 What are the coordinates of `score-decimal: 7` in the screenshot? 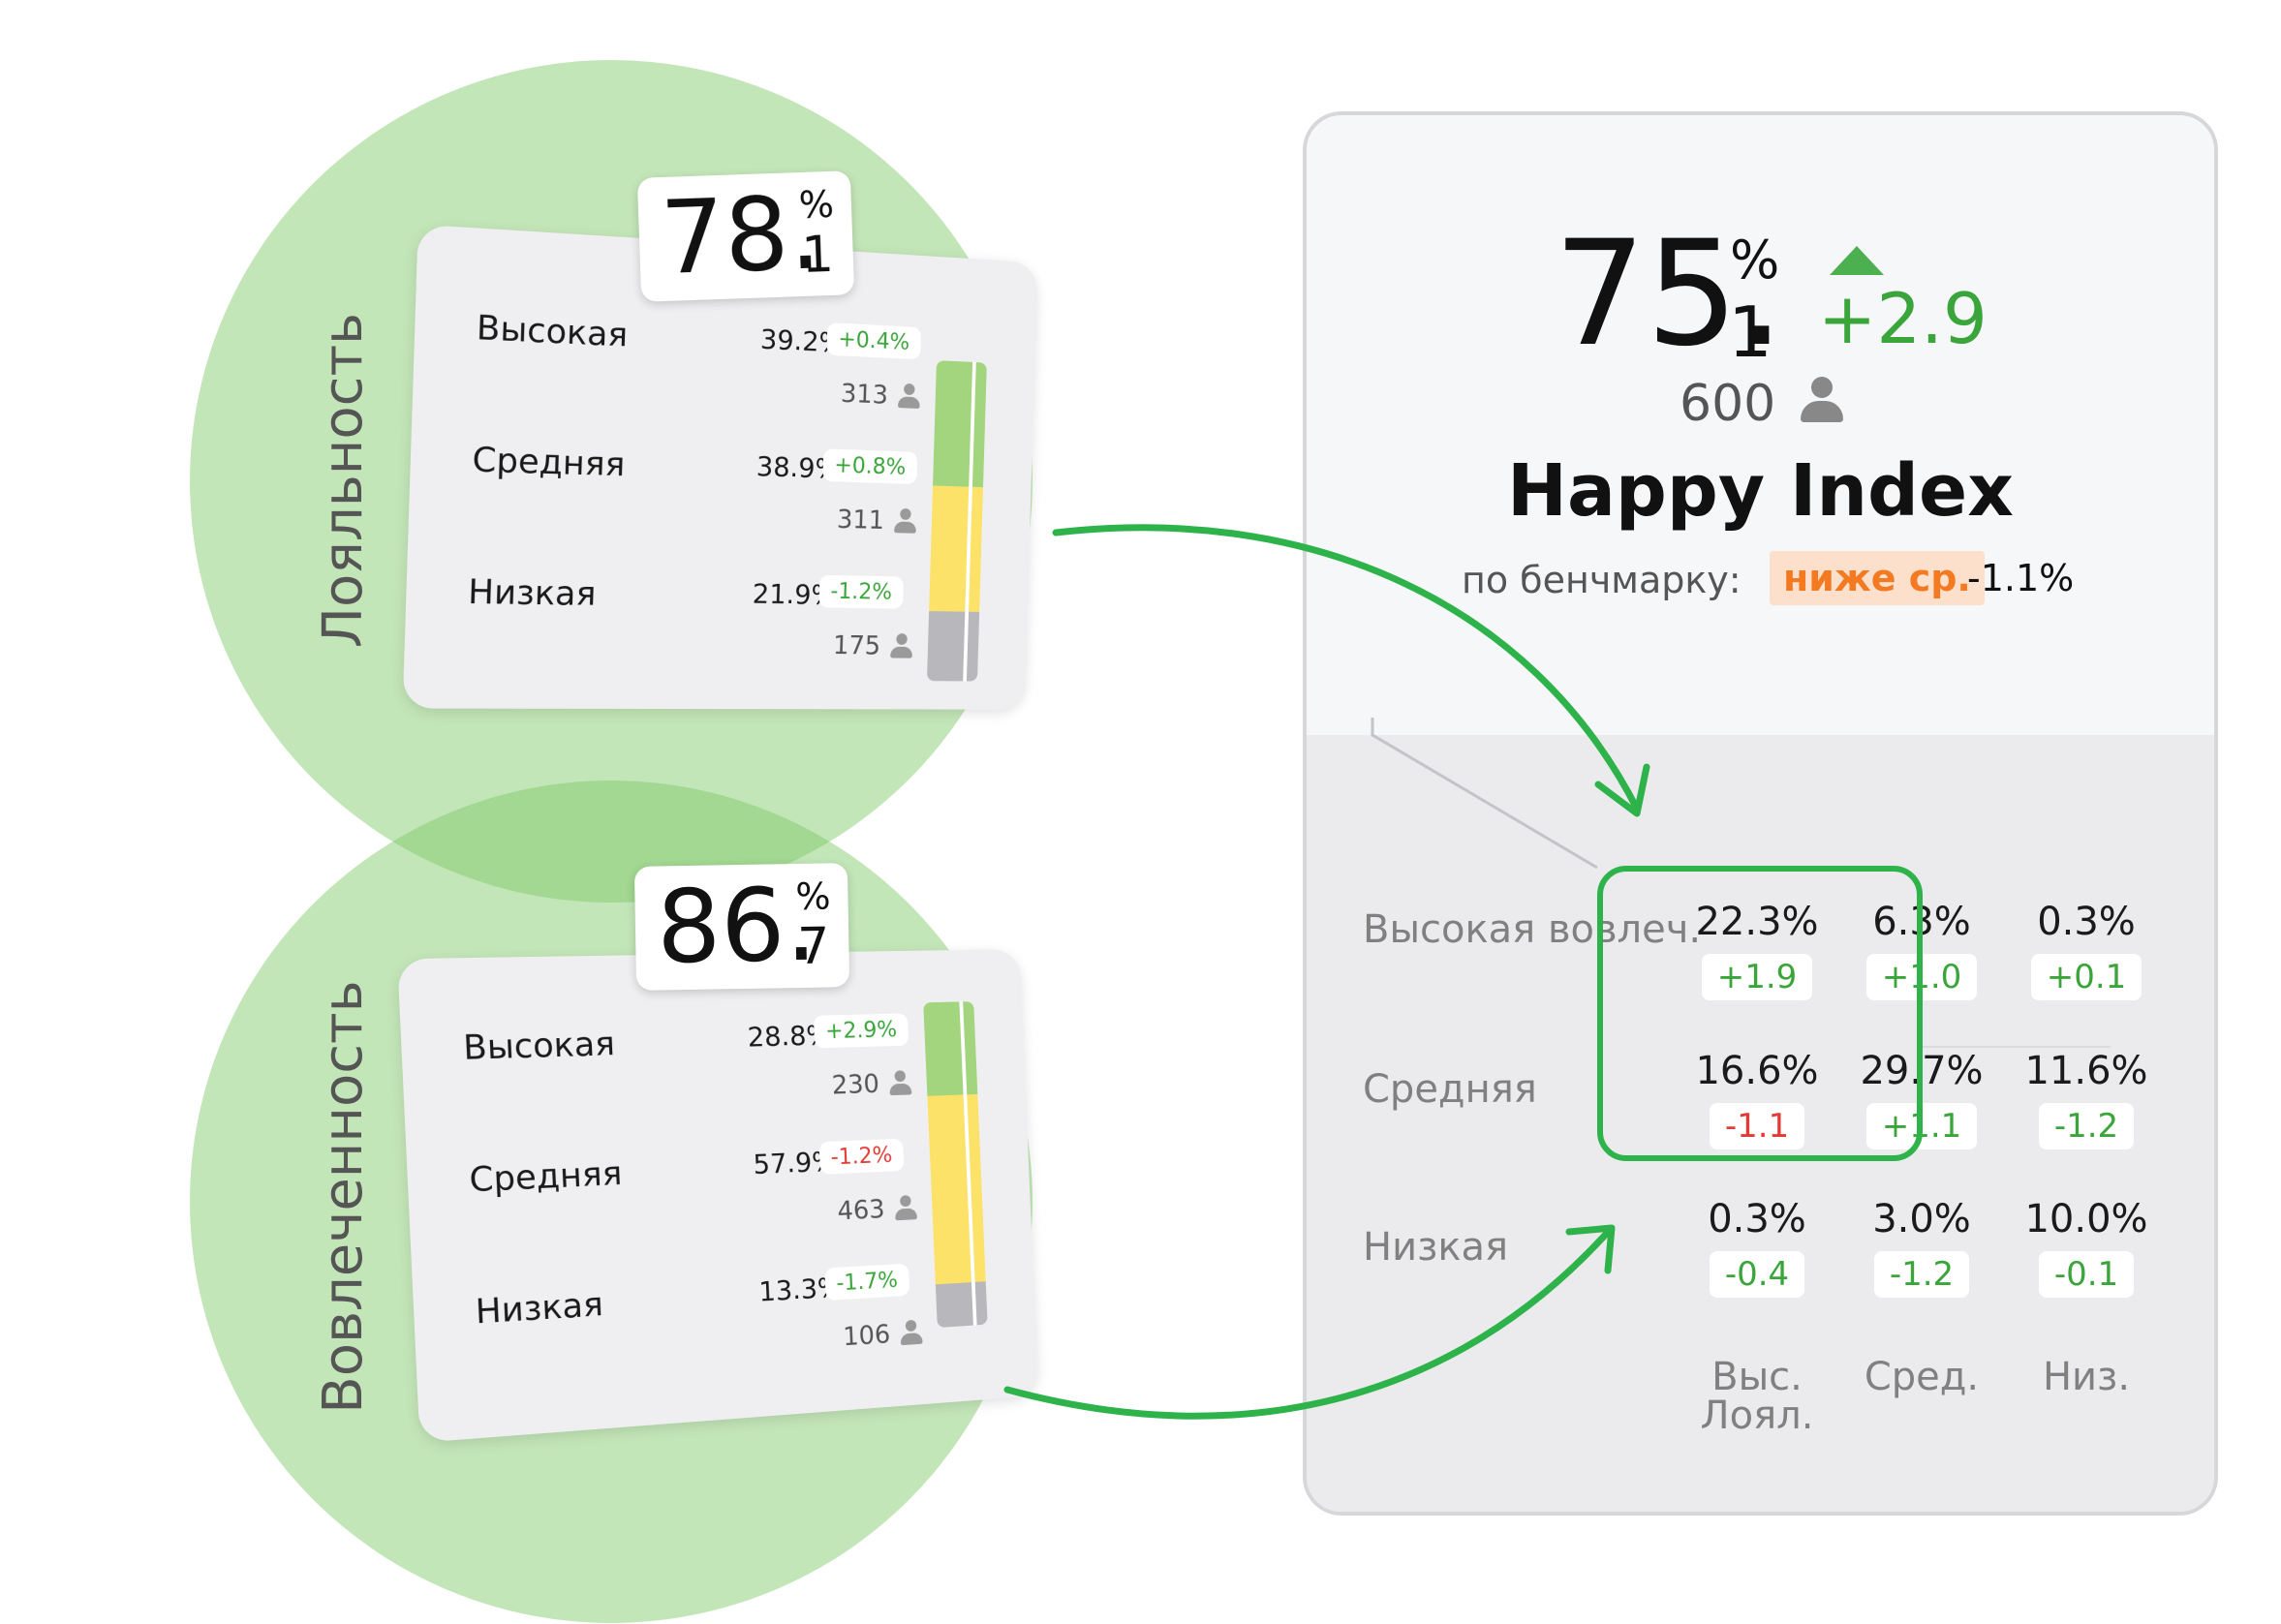 It's located at (813, 946).